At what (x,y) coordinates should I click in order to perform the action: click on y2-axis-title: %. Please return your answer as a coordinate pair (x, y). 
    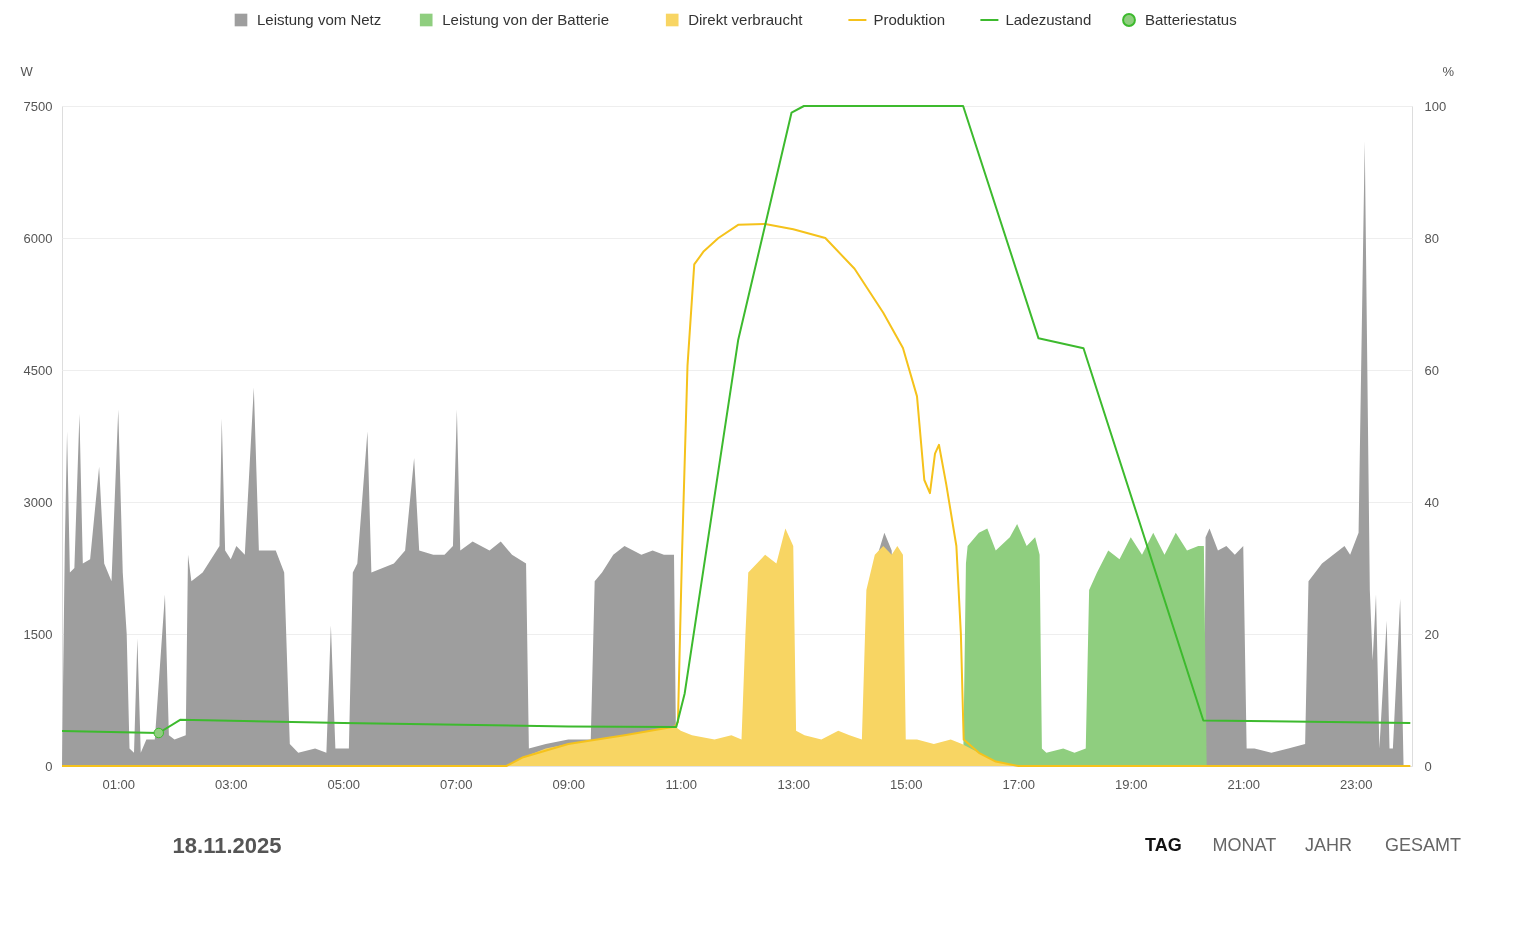
    Looking at the image, I should click on (1448, 71).